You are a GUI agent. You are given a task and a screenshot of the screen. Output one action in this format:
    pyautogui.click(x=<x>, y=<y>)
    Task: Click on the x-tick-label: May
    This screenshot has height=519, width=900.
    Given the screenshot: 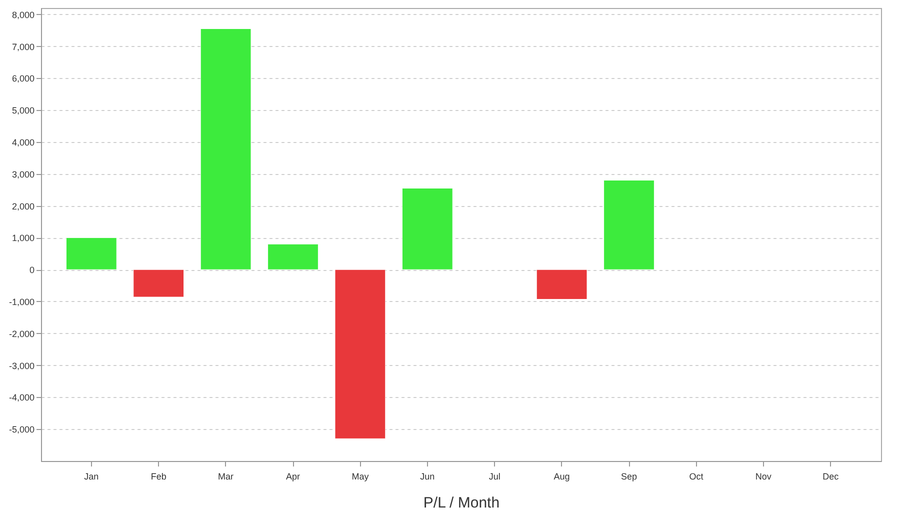 What is the action you would take?
    pyautogui.click(x=361, y=477)
    